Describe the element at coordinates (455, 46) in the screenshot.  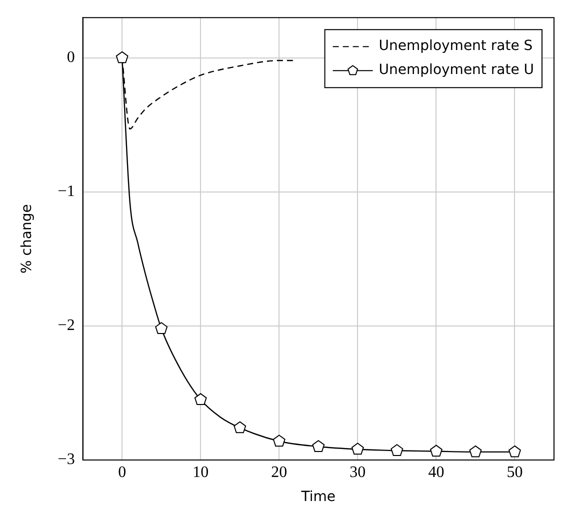
I see `legend-label: Unemployment rate S` at that location.